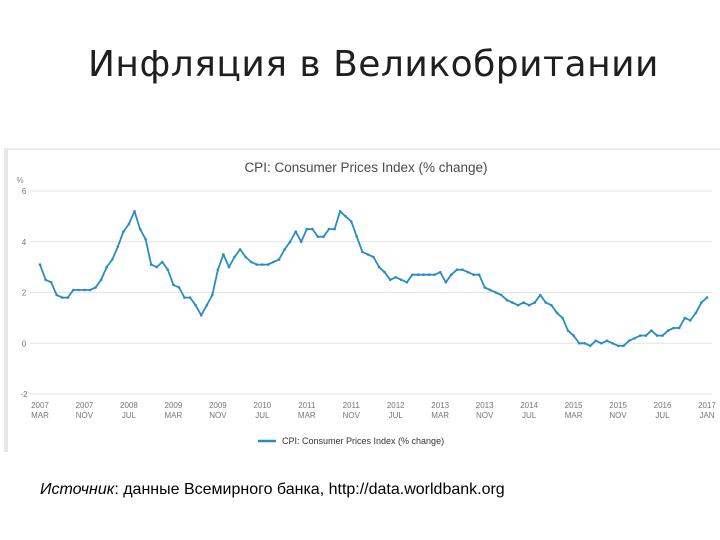 Image resolution: width=720 pixels, height=540 pixels. What do you see at coordinates (24, 343) in the screenshot?
I see `y-tick-label: 0` at bounding box center [24, 343].